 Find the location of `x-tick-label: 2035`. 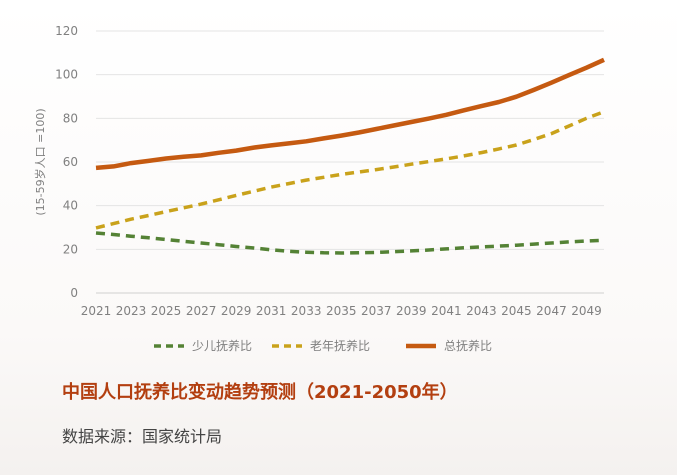

x-tick-label: 2035 is located at coordinates (341, 311).